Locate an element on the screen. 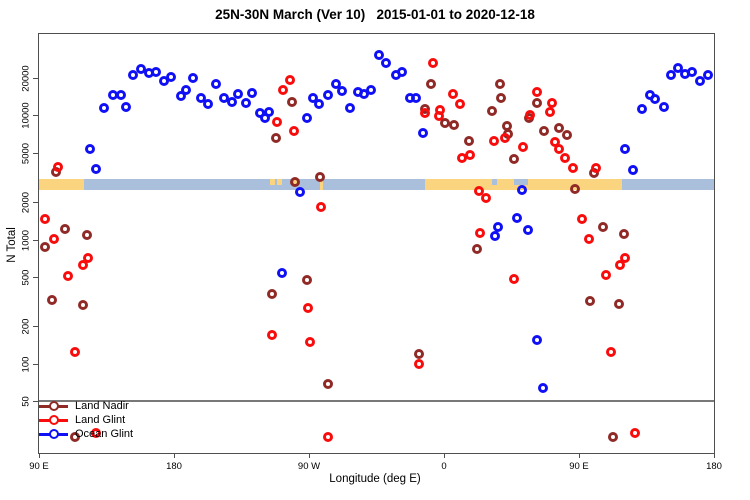 This screenshot has height=500, width=750. land-segment-partial is located at coordinates (279, 182).